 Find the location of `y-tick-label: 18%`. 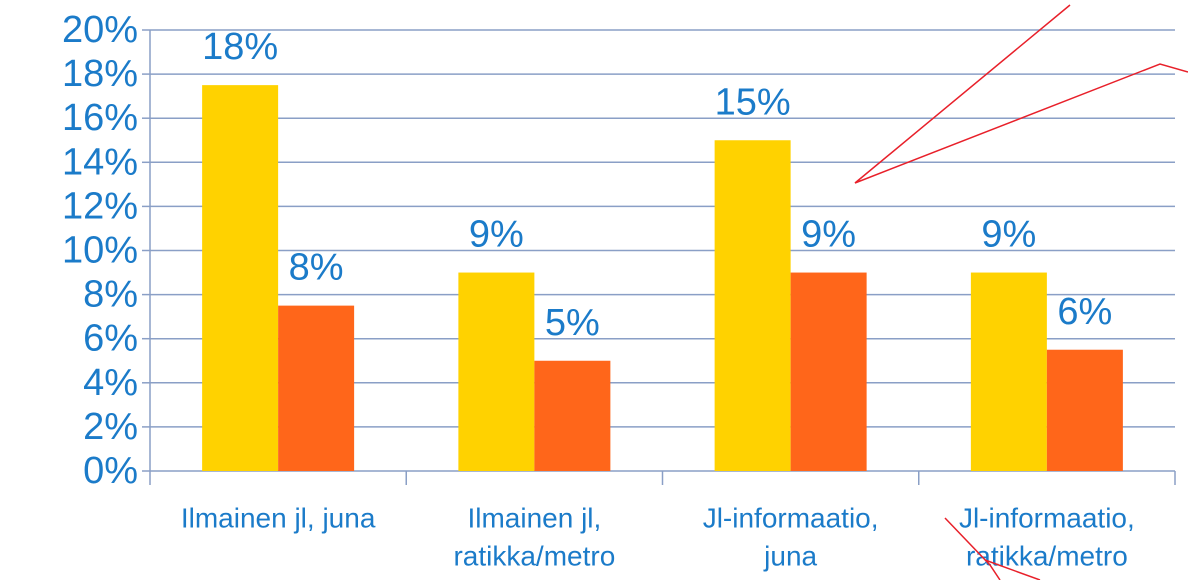

y-tick-label: 18% is located at coordinates (100, 74).